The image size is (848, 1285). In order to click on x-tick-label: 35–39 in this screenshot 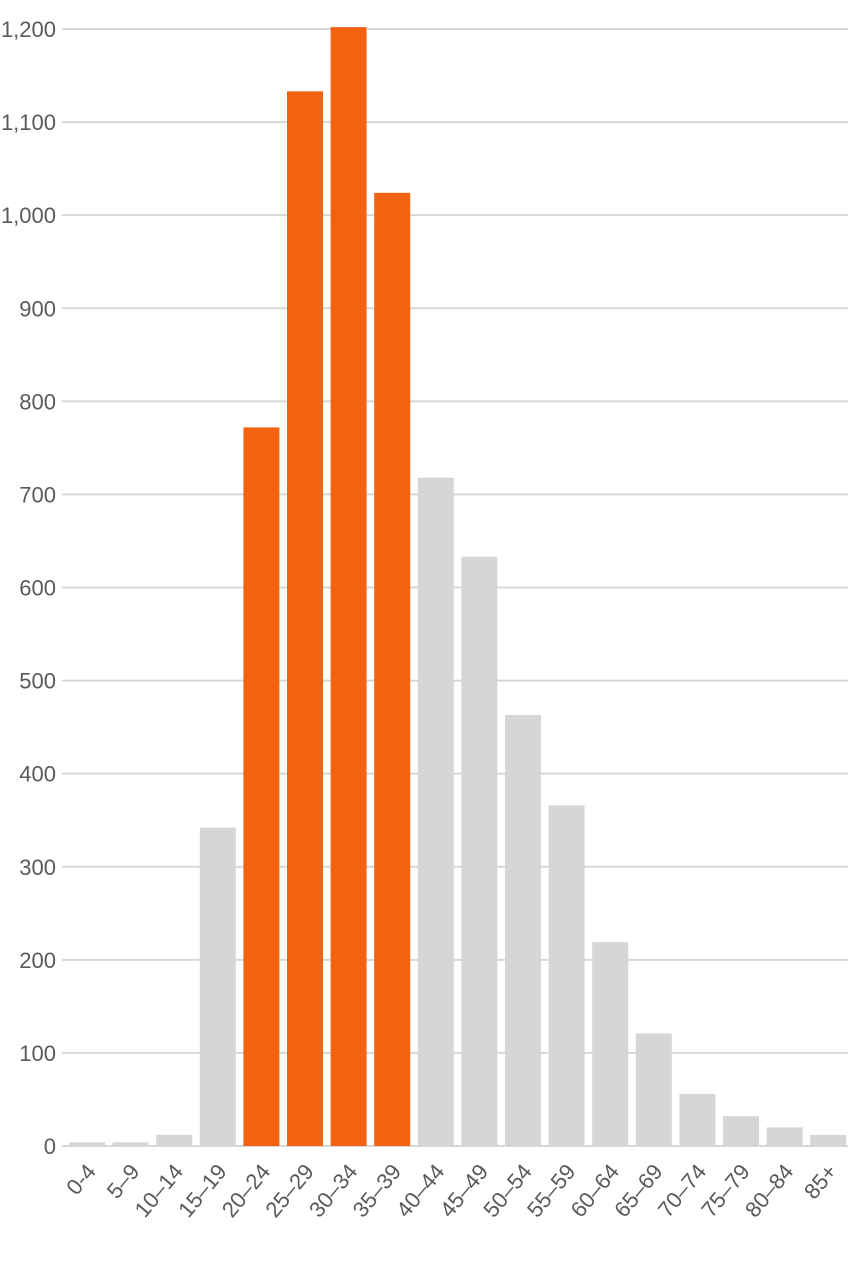, I will do `click(377, 1190)`.